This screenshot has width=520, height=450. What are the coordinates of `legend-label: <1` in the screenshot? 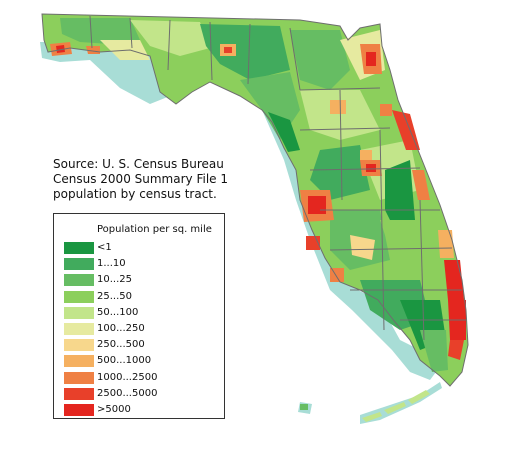 It's located at (104, 247).